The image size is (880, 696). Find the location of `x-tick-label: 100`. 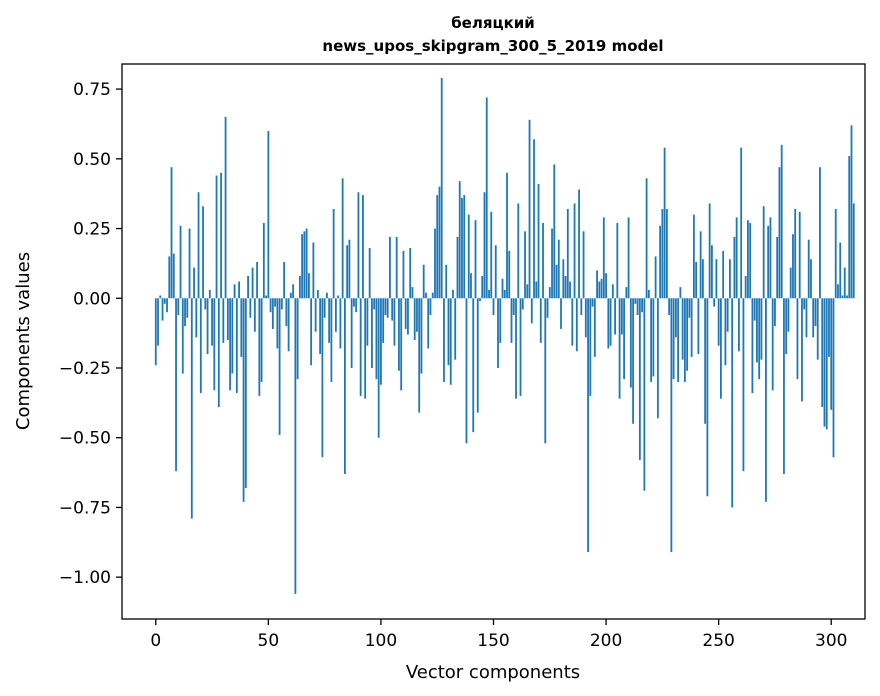

x-tick-label: 100 is located at coordinates (381, 641).